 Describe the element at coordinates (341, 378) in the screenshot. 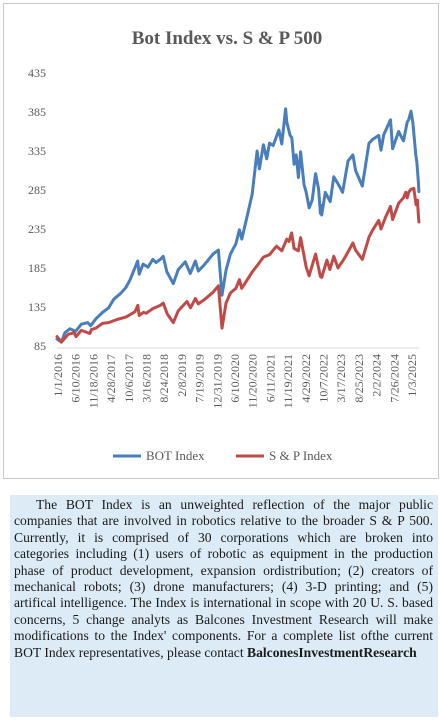

I see `x-tick-label: 3/17/2023` at that location.